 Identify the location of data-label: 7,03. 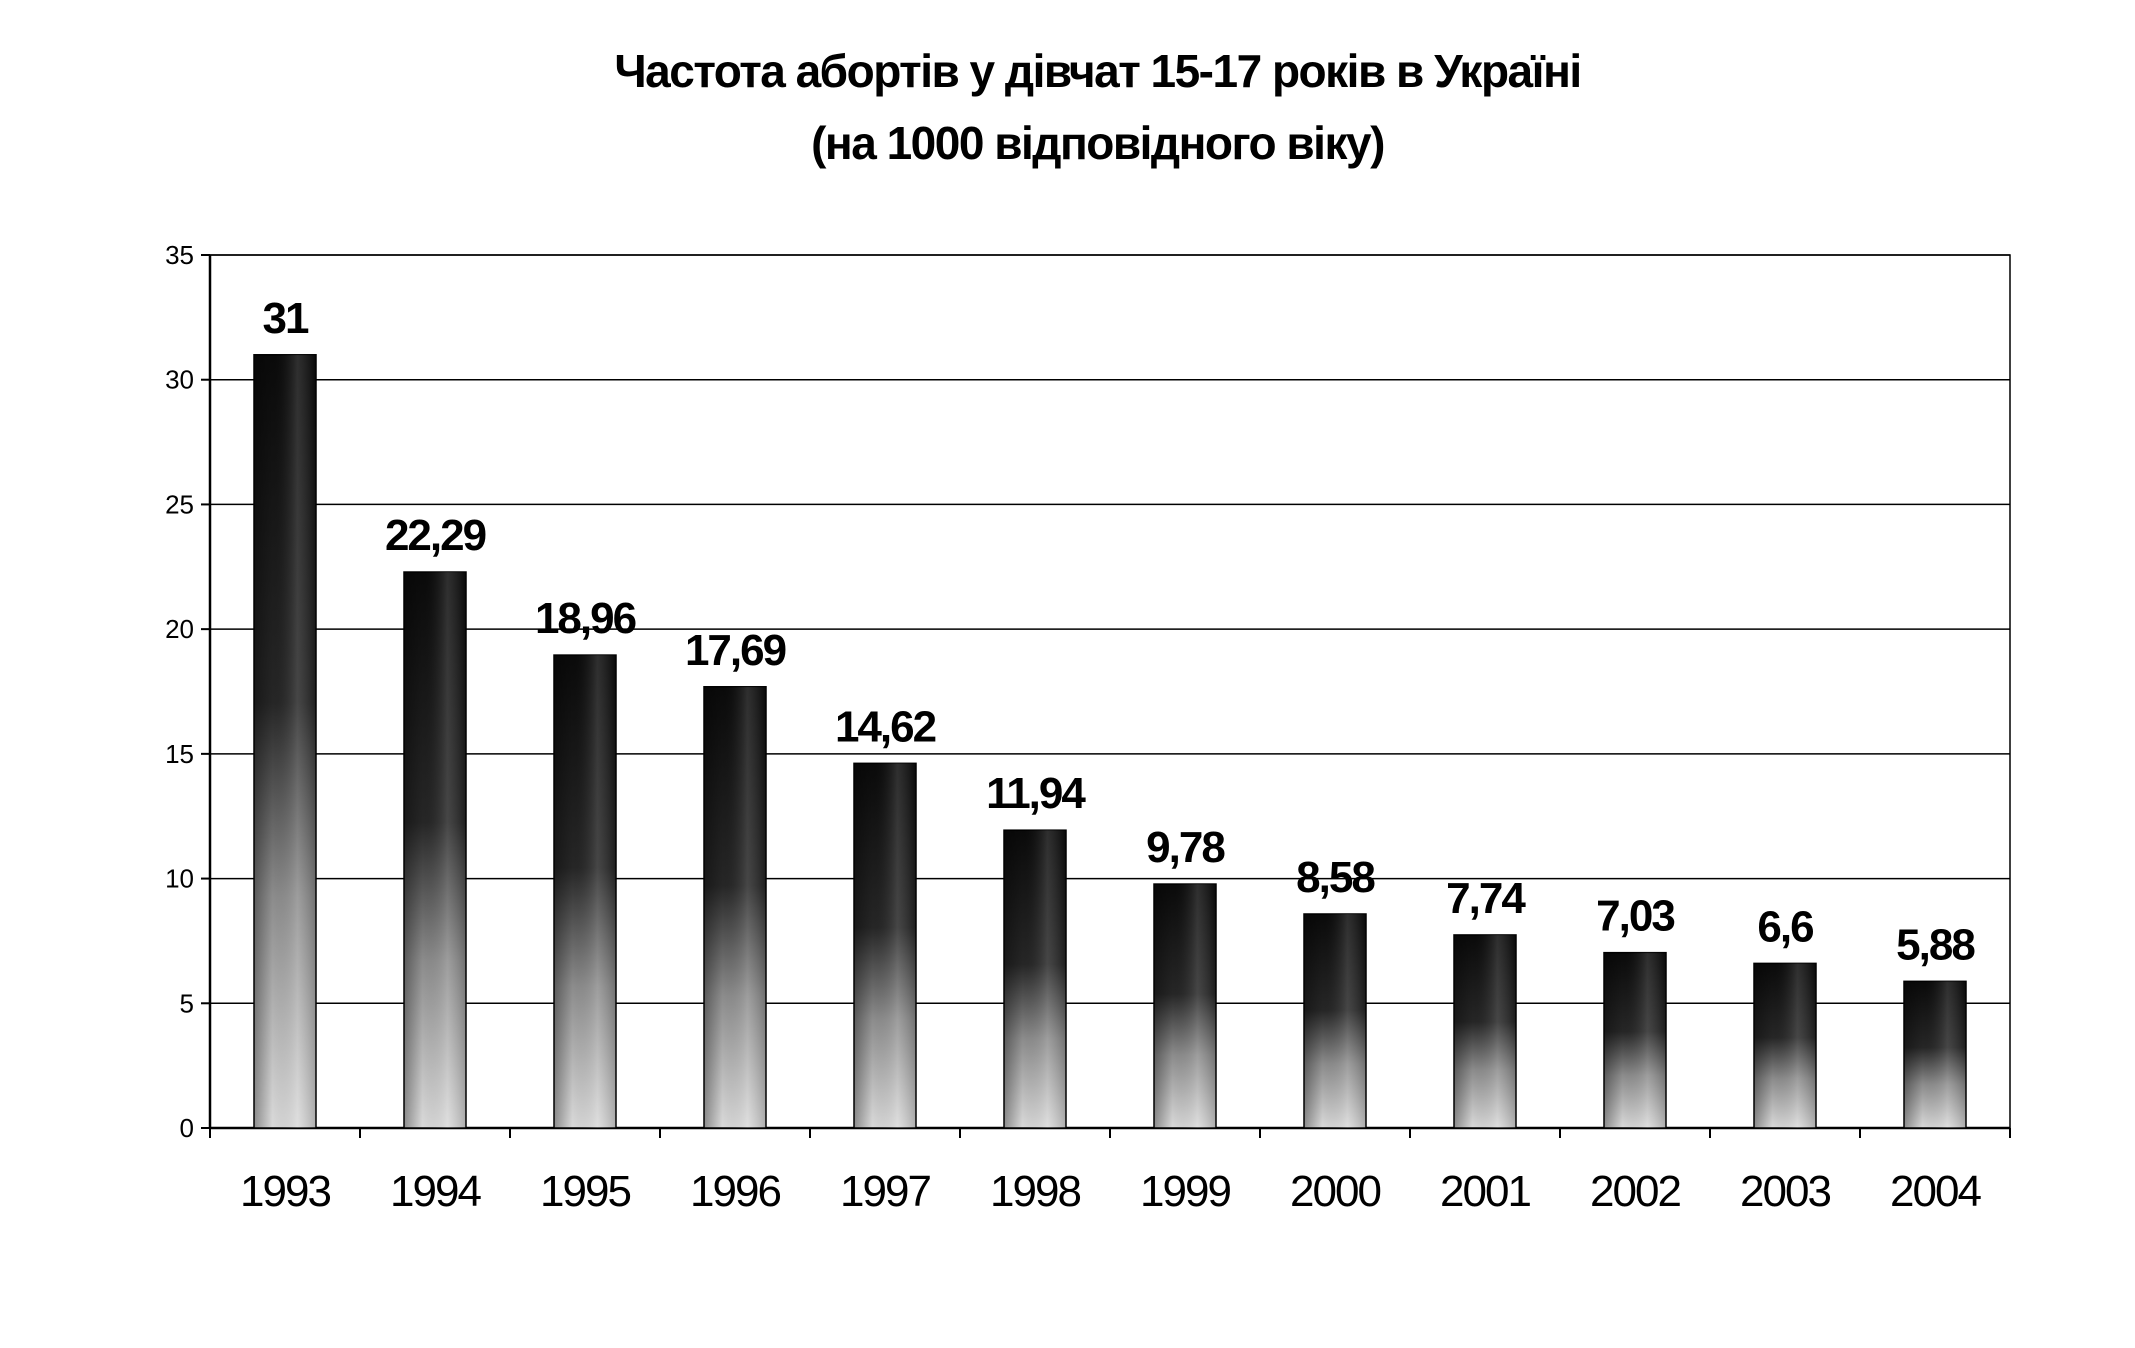
(1635, 916).